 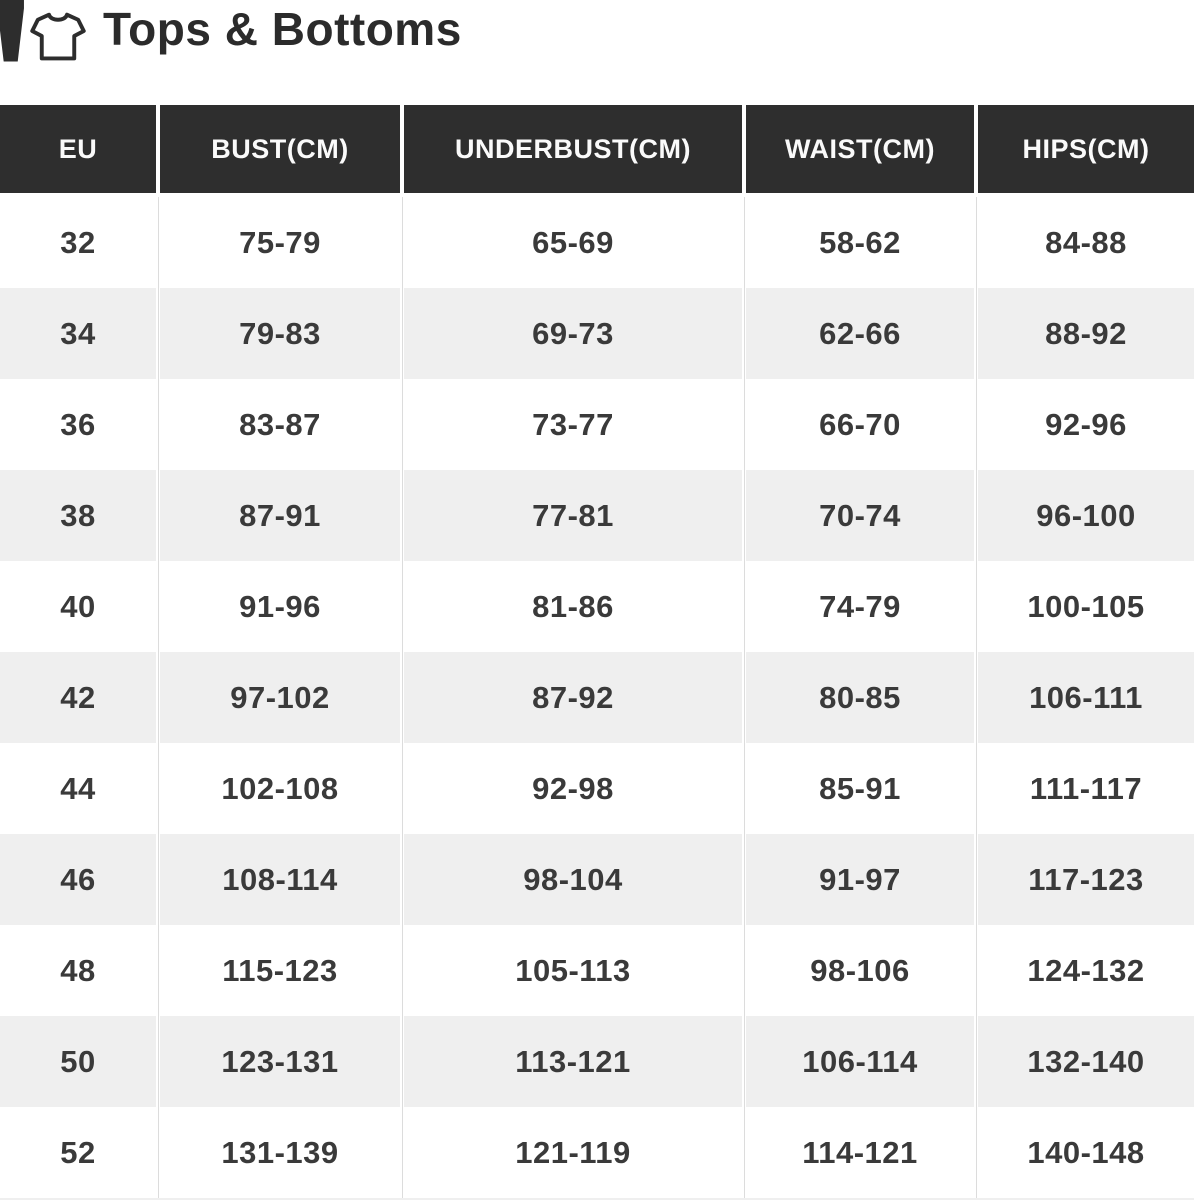 What do you see at coordinates (1086, 788) in the screenshot?
I see `table-cell: 111-117` at bounding box center [1086, 788].